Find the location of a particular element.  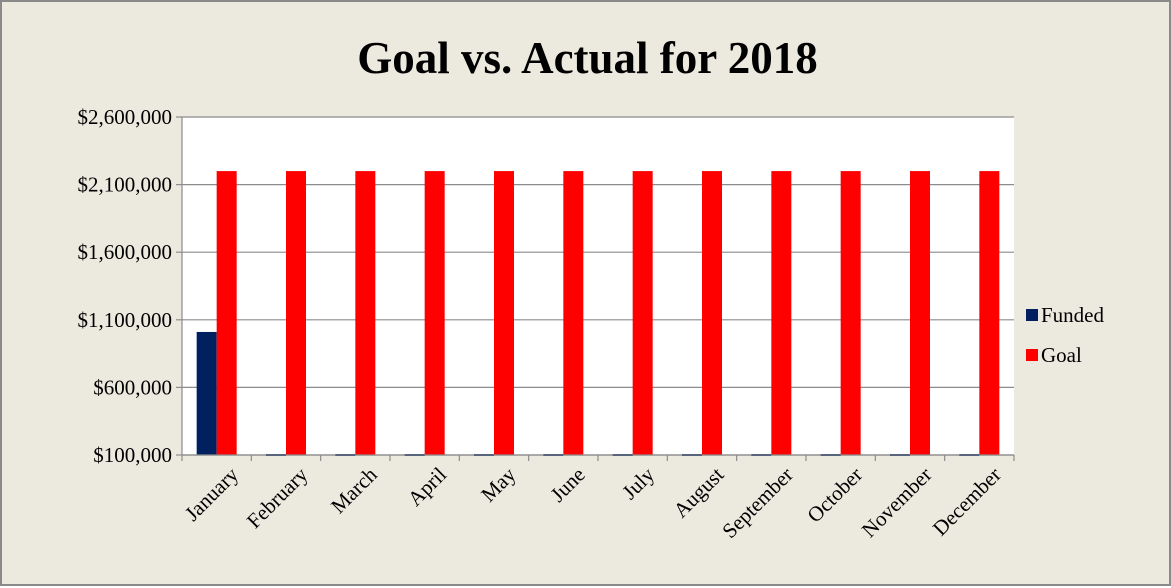

x-tick-label: January is located at coordinates (212, 494).